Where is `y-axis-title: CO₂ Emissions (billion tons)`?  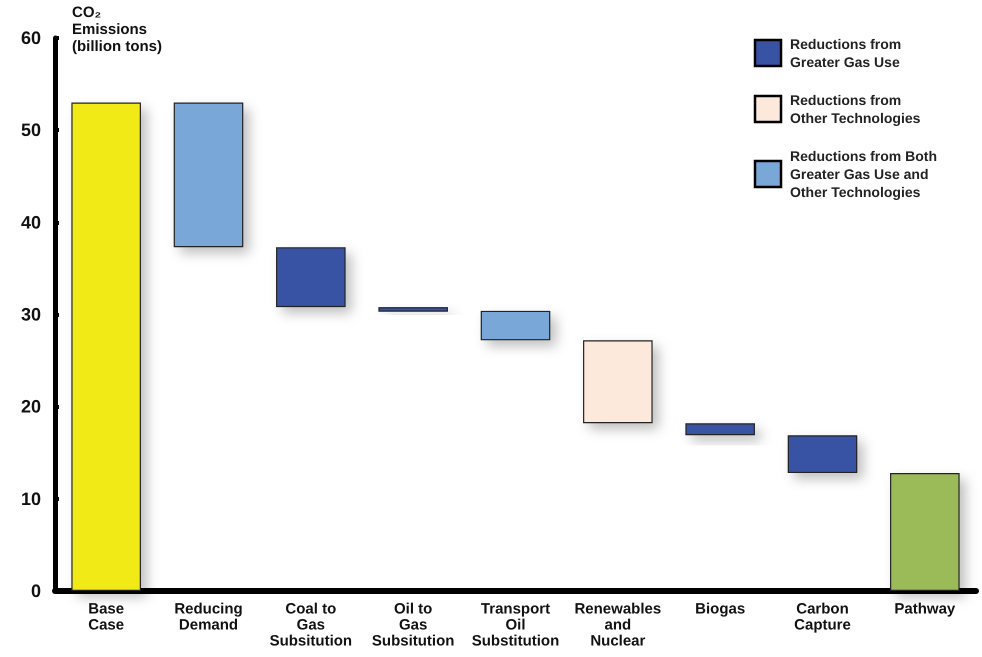
y-axis-title: CO₂ Emissions (billion tons) is located at coordinates (117, 29).